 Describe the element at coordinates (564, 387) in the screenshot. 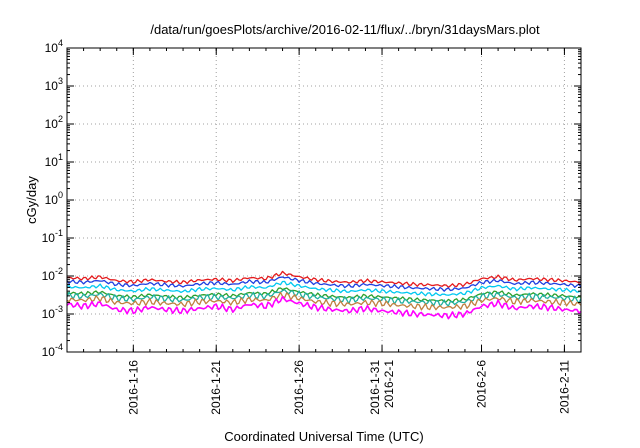

I see `x-tick-label: 2016-2-11` at that location.